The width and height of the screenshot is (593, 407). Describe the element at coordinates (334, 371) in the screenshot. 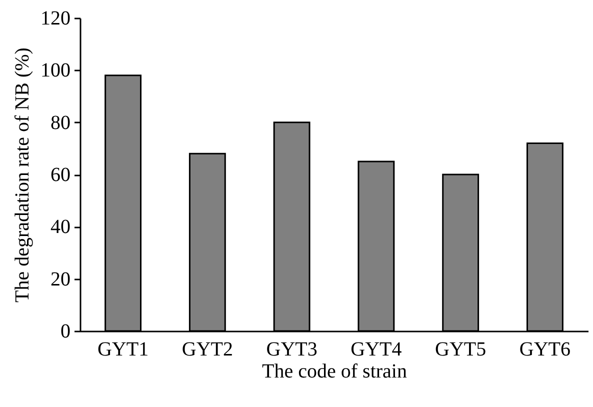

I see `x-axis-title: The code of strain` at that location.